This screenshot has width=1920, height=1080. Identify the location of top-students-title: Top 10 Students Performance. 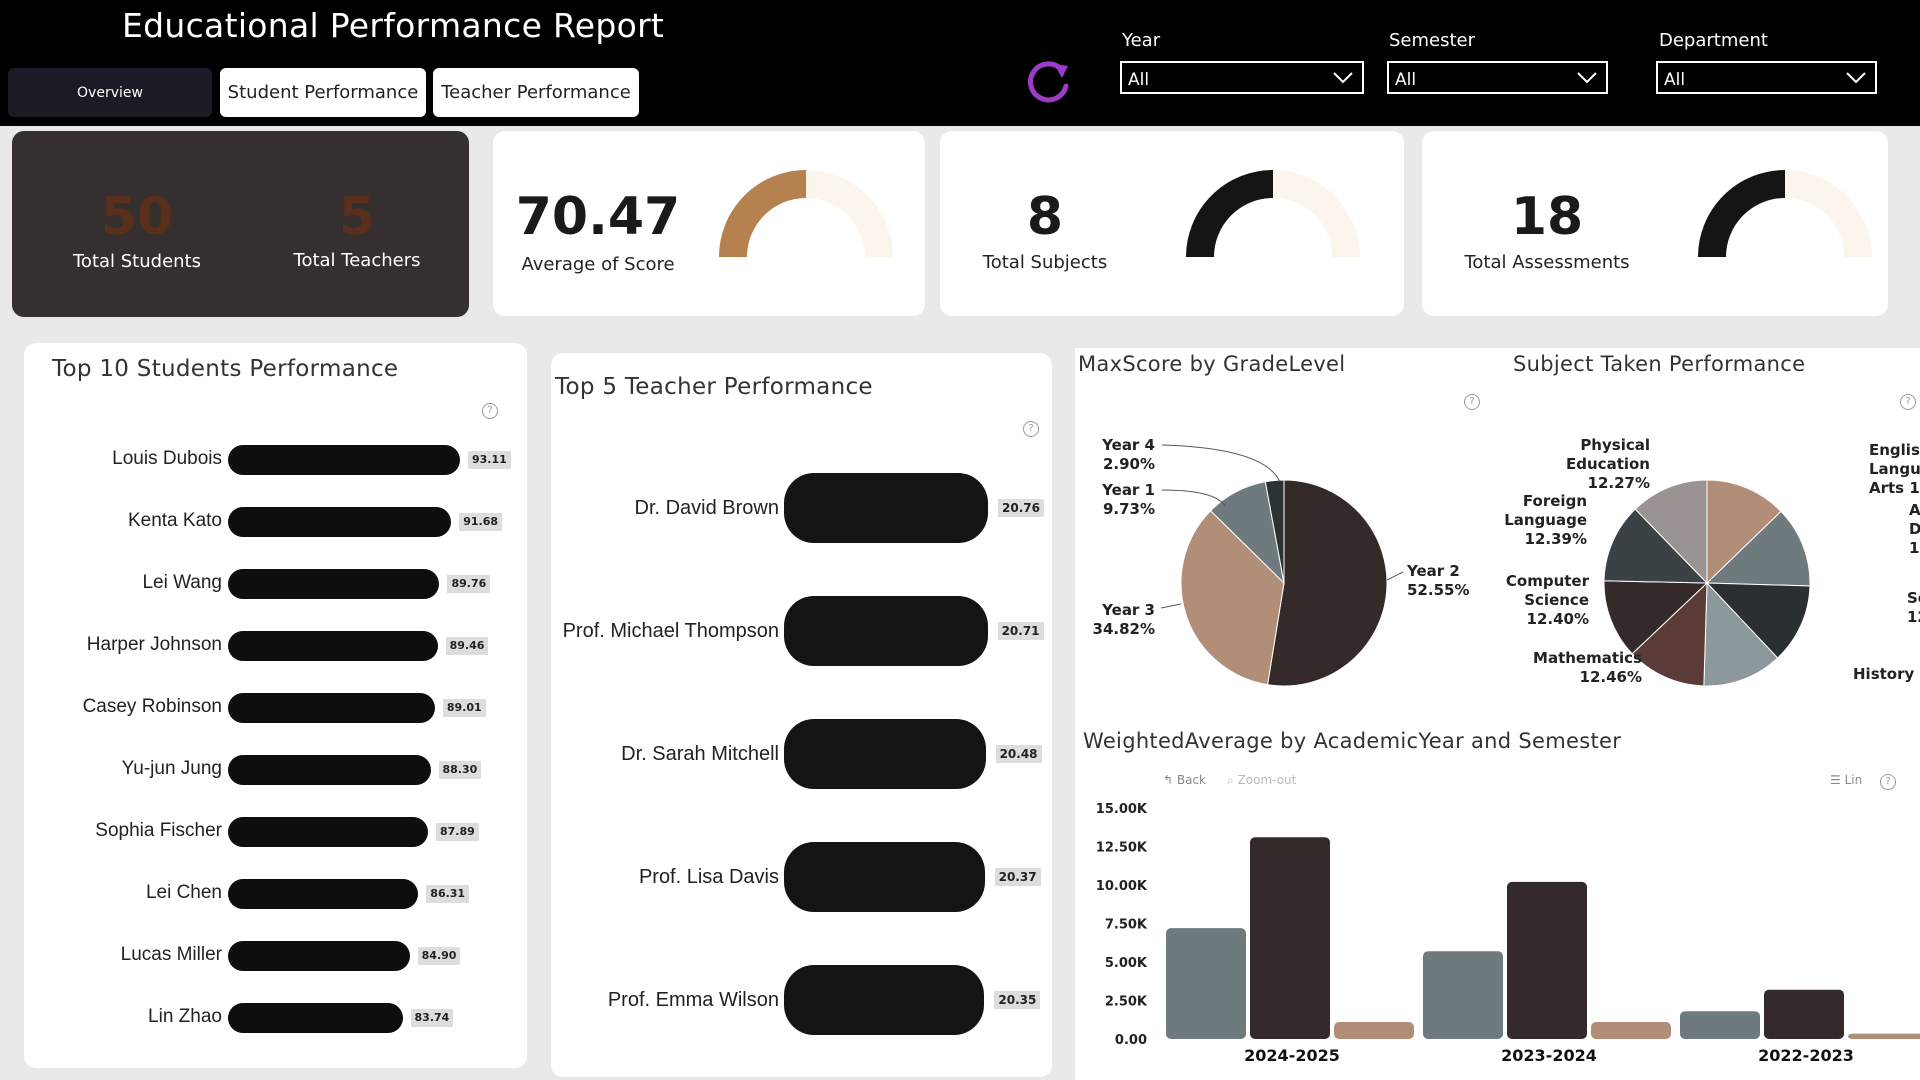
(225, 369).